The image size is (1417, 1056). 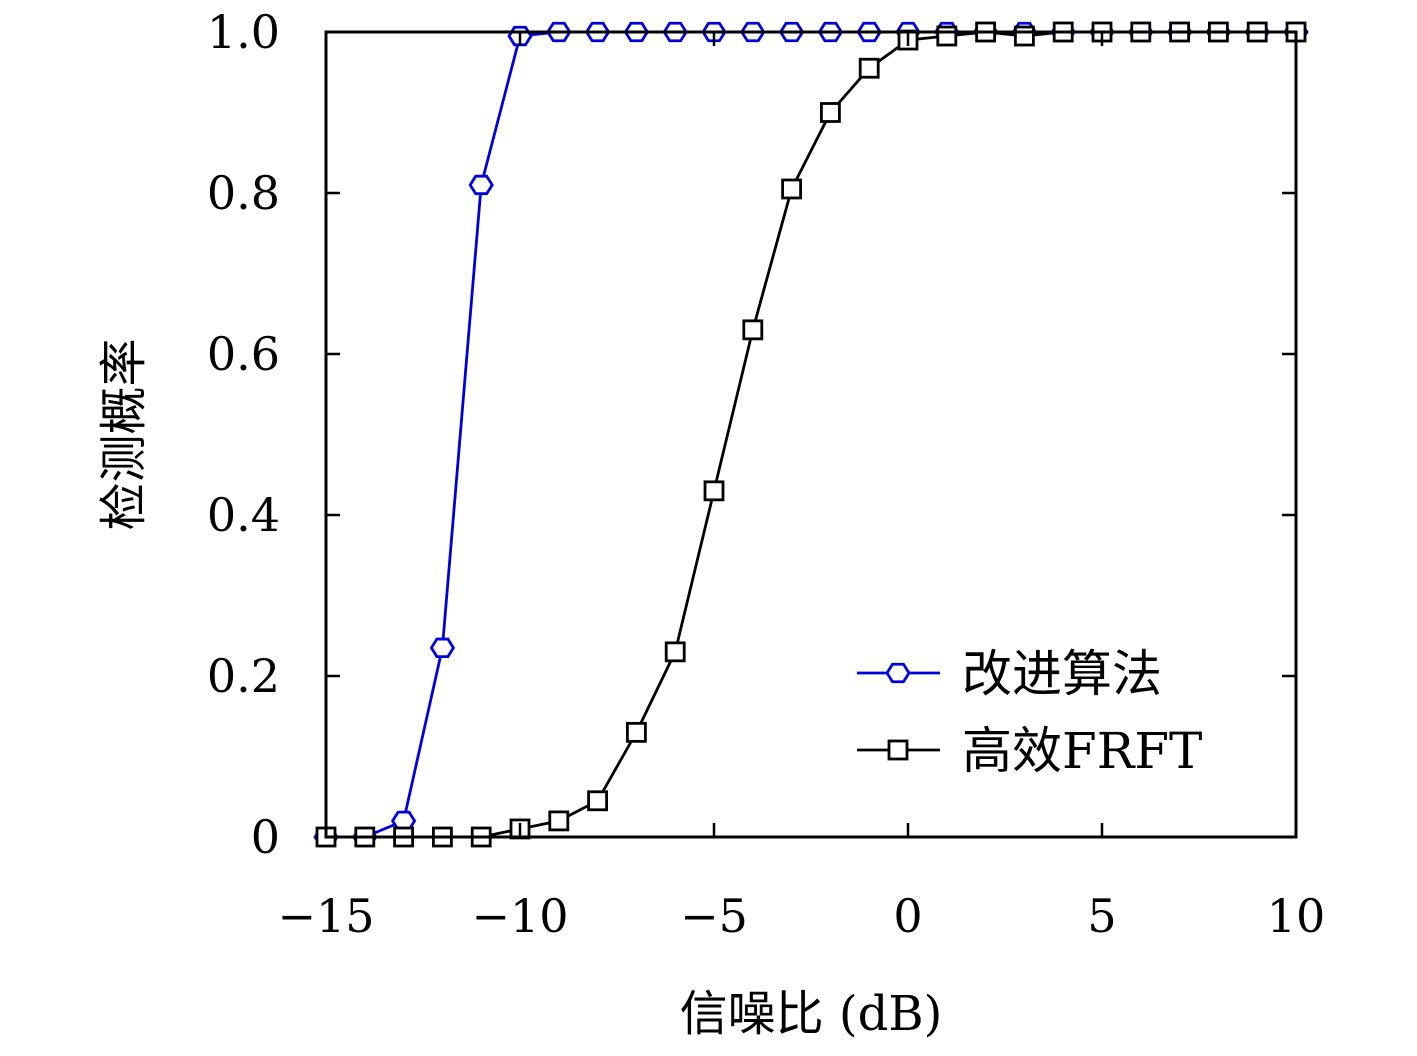 What do you see at coordinates (714, 916) in the screenshot?
I see `x-tick-label: −5` at bounding box center [714, 916].